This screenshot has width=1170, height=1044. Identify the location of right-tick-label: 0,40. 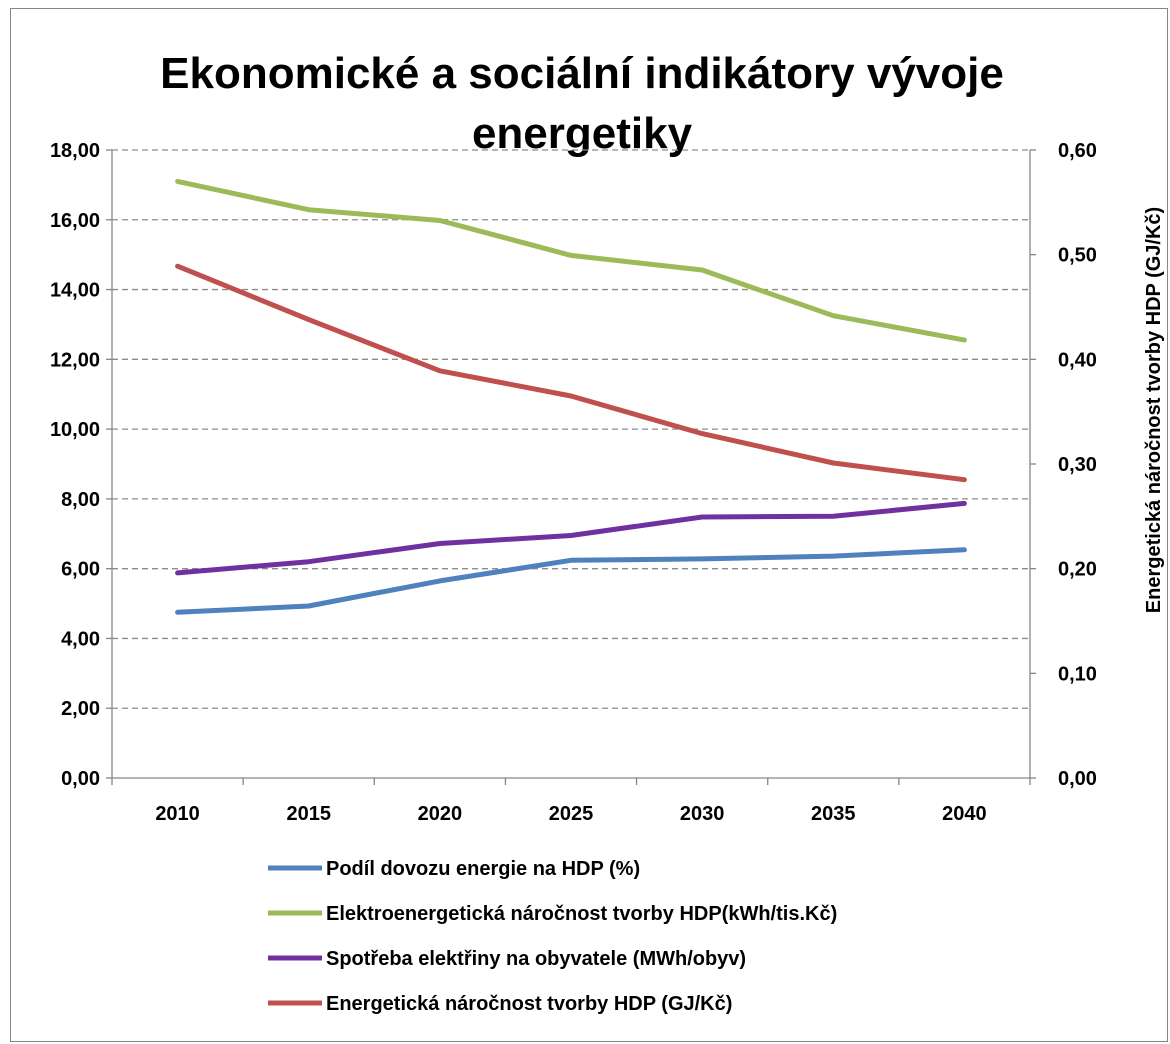
(1077, 360).